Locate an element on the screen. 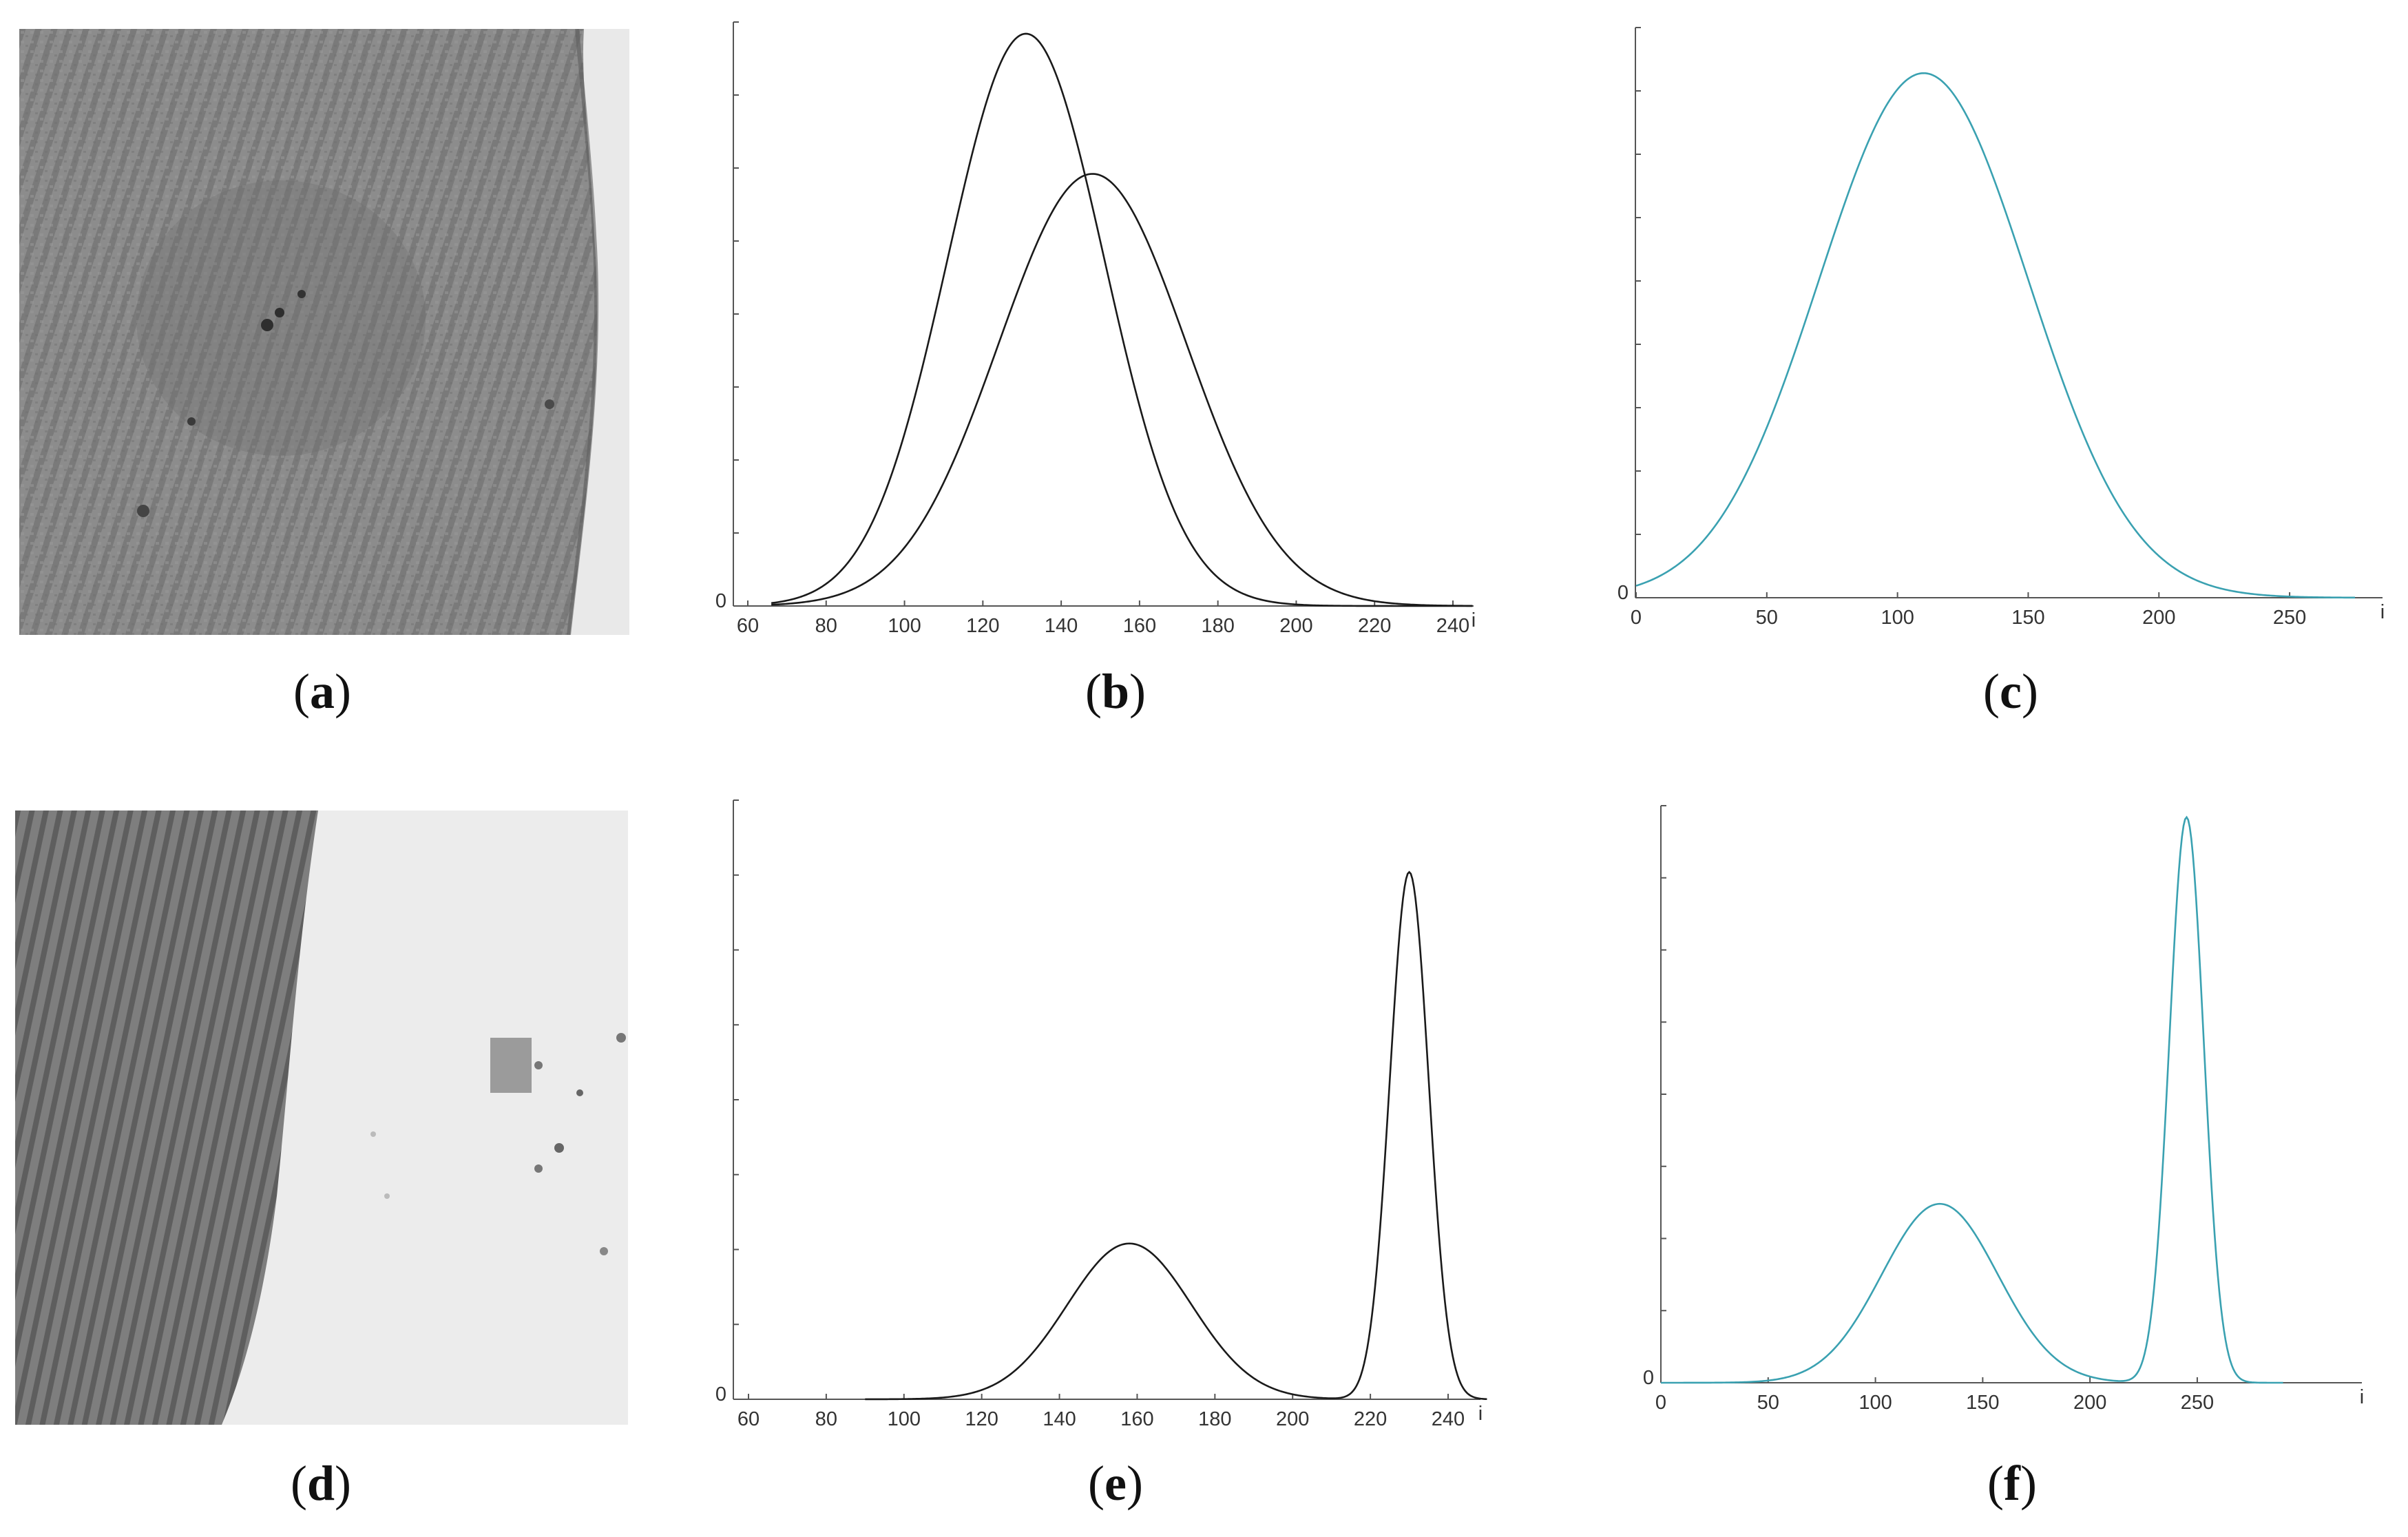 Image resolution: width=2408 pixels, height=1537 pixels. chart-f: 00 50 100 150 200 250 i is located at coordinates (2003, 1109).